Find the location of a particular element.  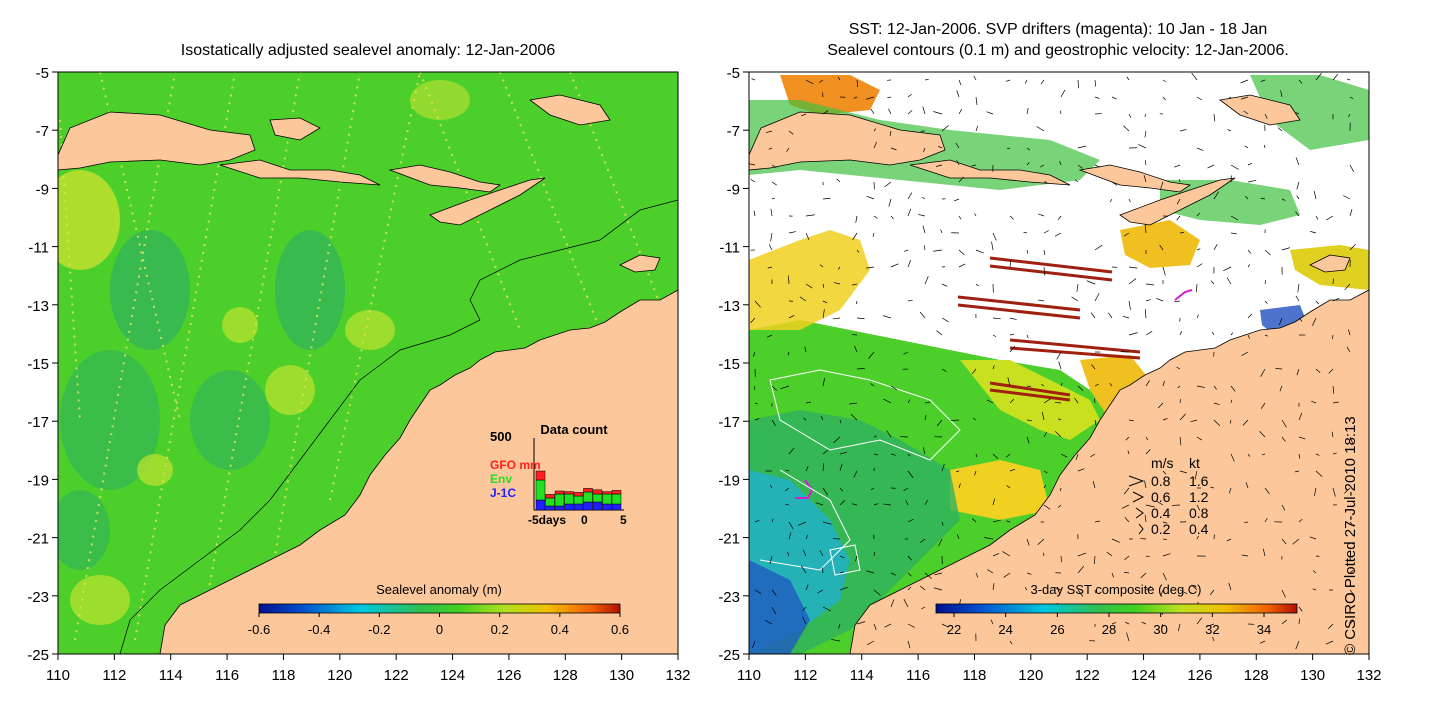

legend-kt-value: 1.2 is located at coordinates (1199, 497).